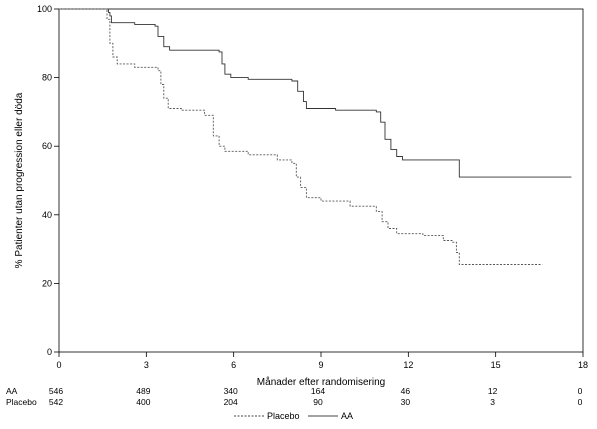  What do you see at coordinates (56, 391) in the screenshot?
I see `risk-table-cell: 546` at bounding box center [56, 391].